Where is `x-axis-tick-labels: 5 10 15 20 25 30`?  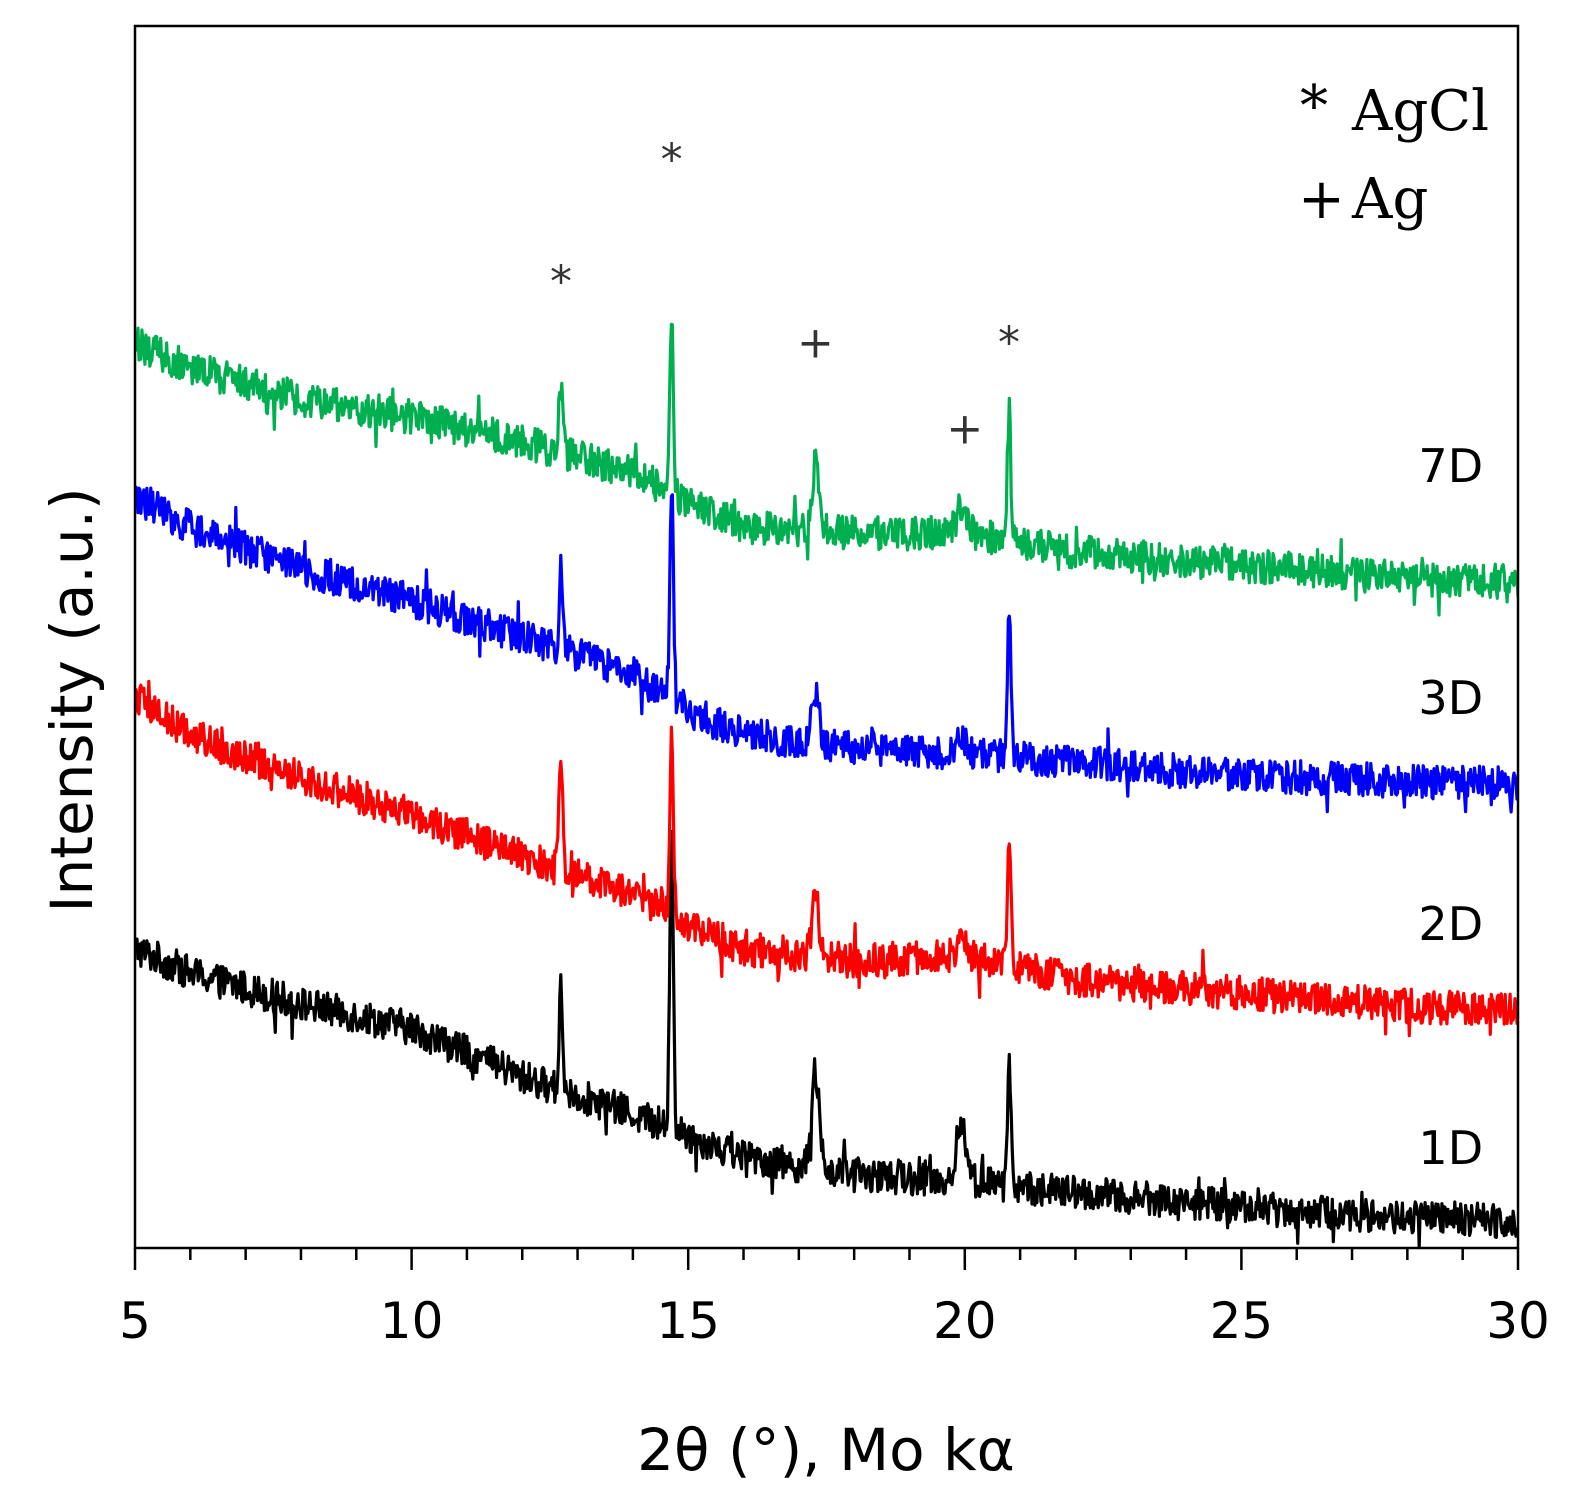
x-axis-tick-labels: 5 10 15 20 25 30 is located at coordinates (834, 1321).